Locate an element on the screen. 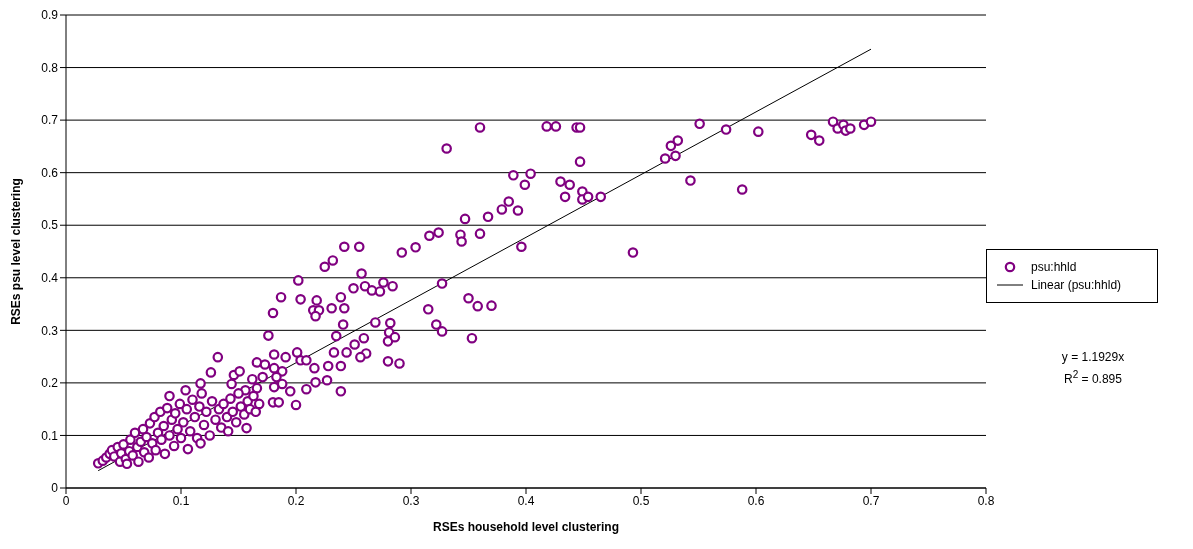 Image resolution: width=1193 pixels, height=549 pixels. y-tick-label: 0.6 is located at coordinates (50, 172).